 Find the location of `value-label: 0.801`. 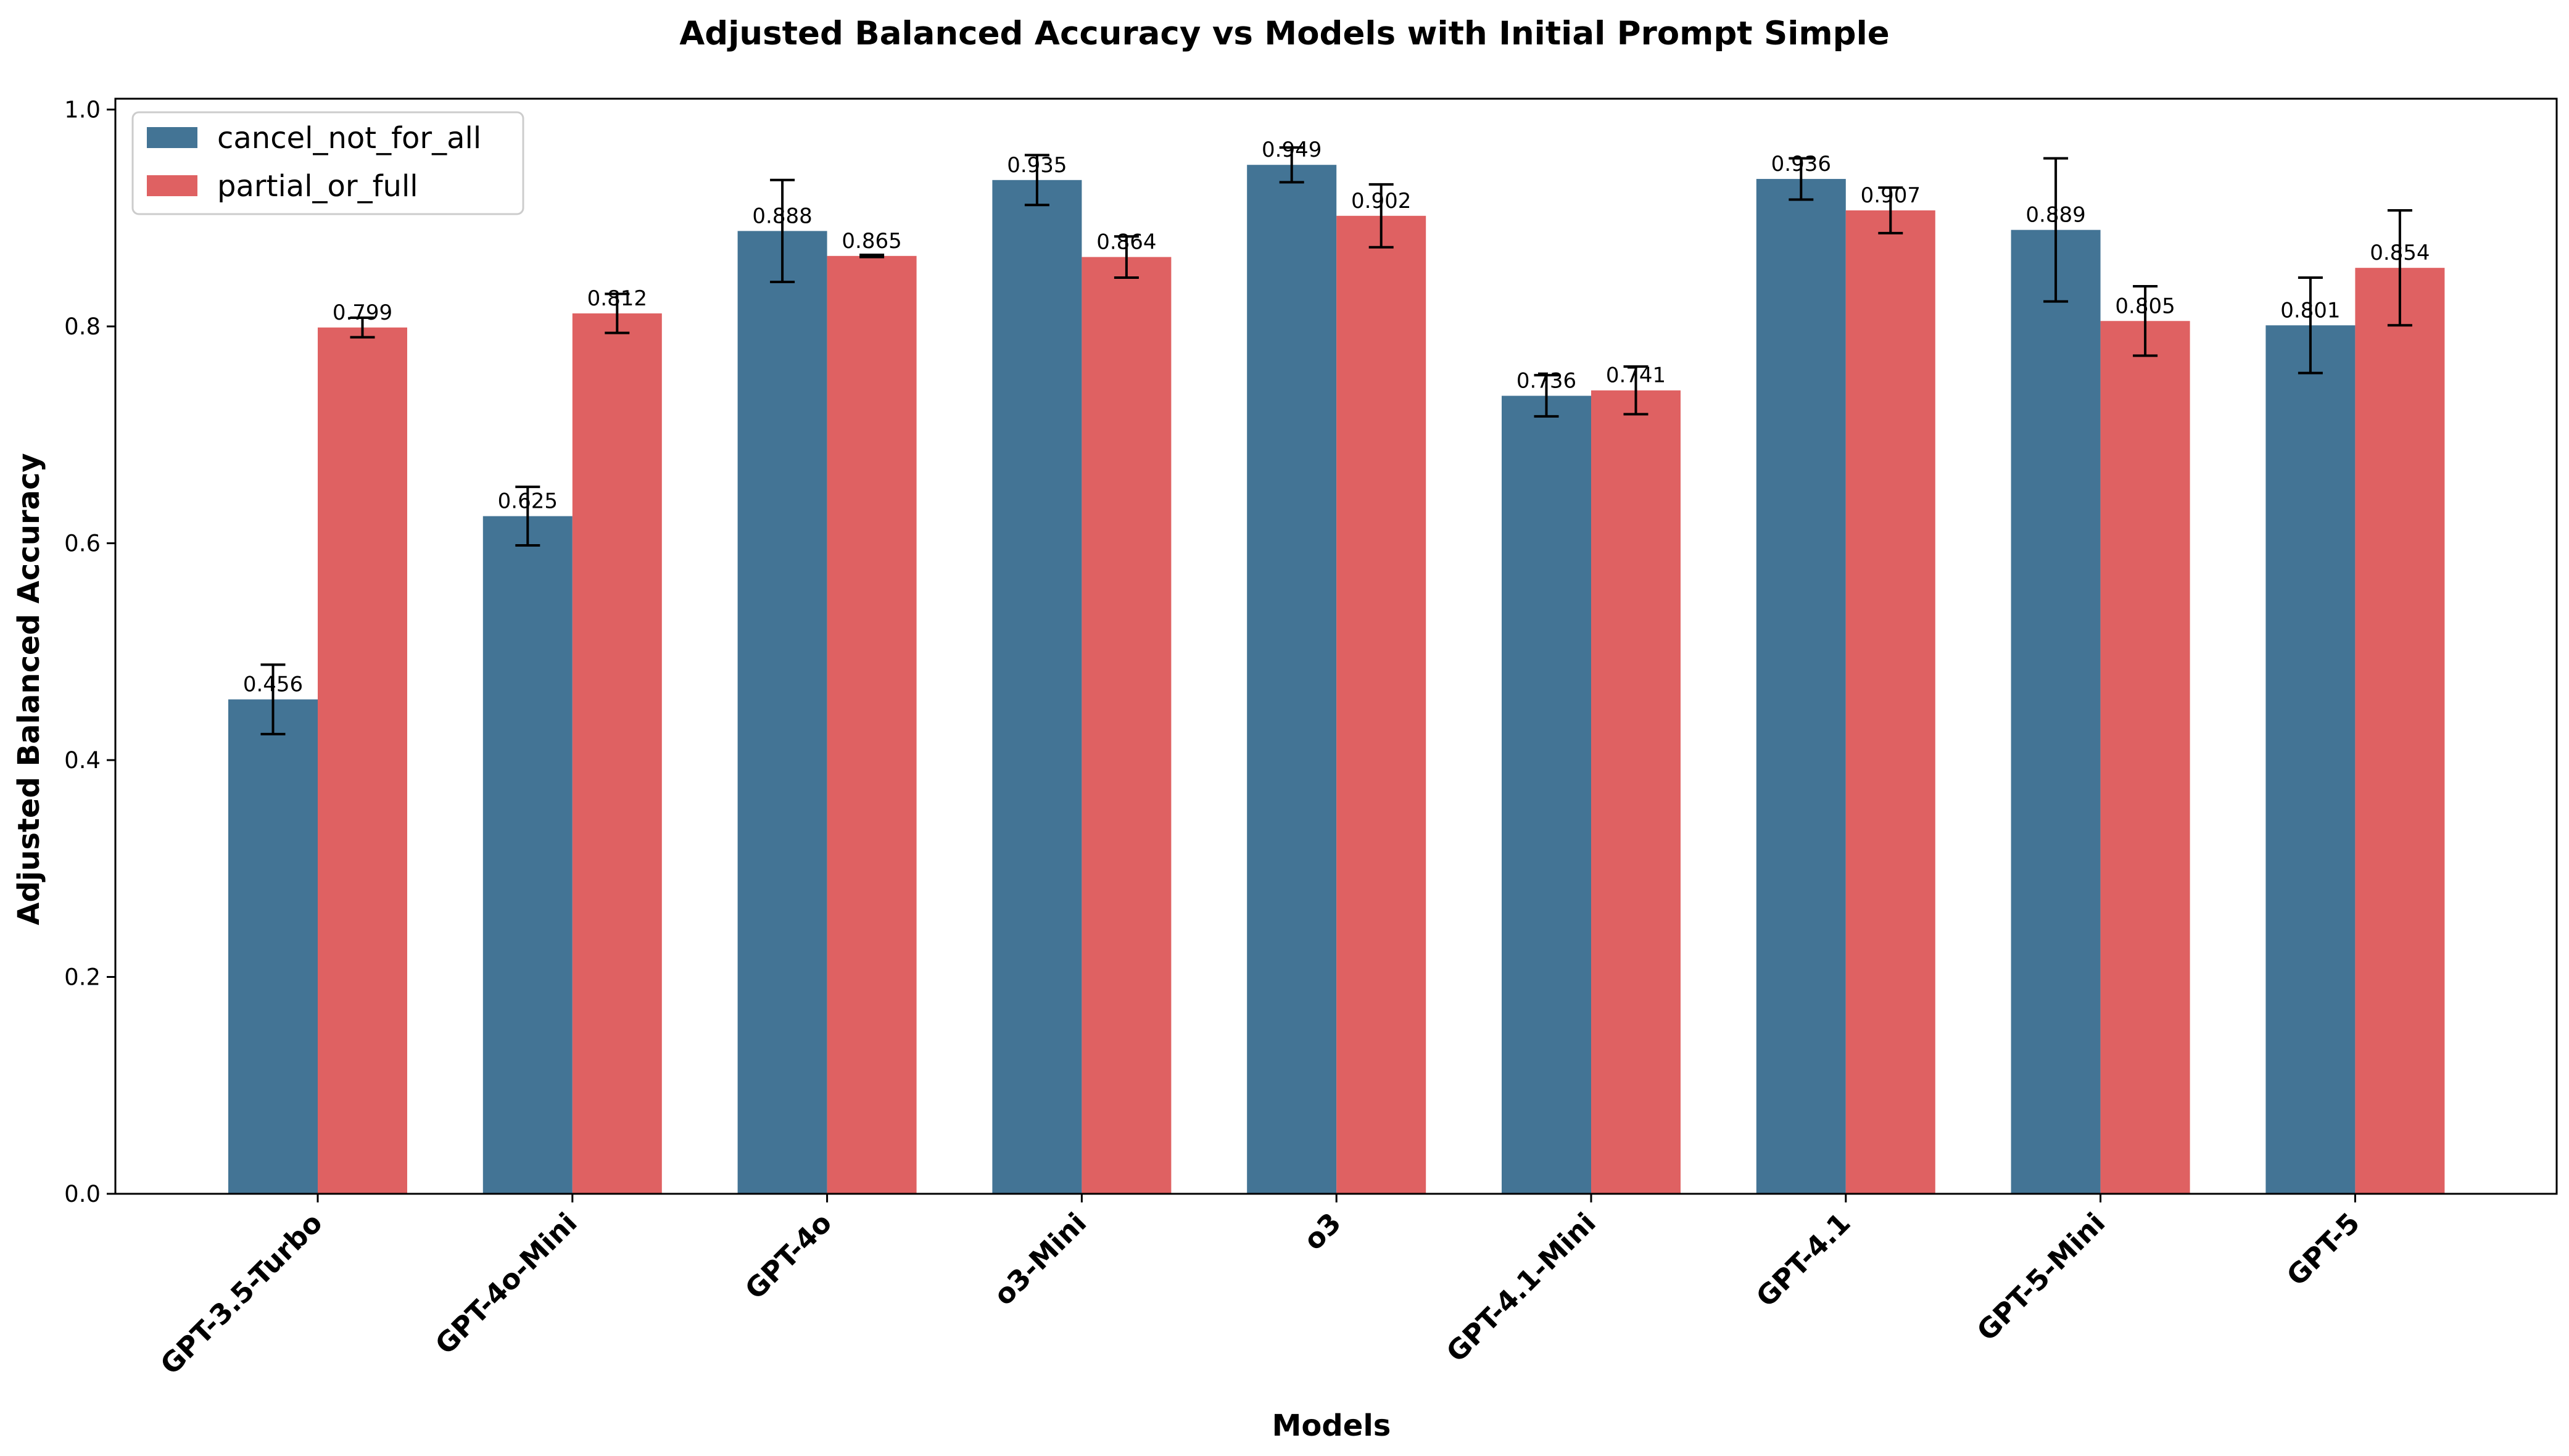

value-label: 0.801 is located at coordinates (2310, 311).